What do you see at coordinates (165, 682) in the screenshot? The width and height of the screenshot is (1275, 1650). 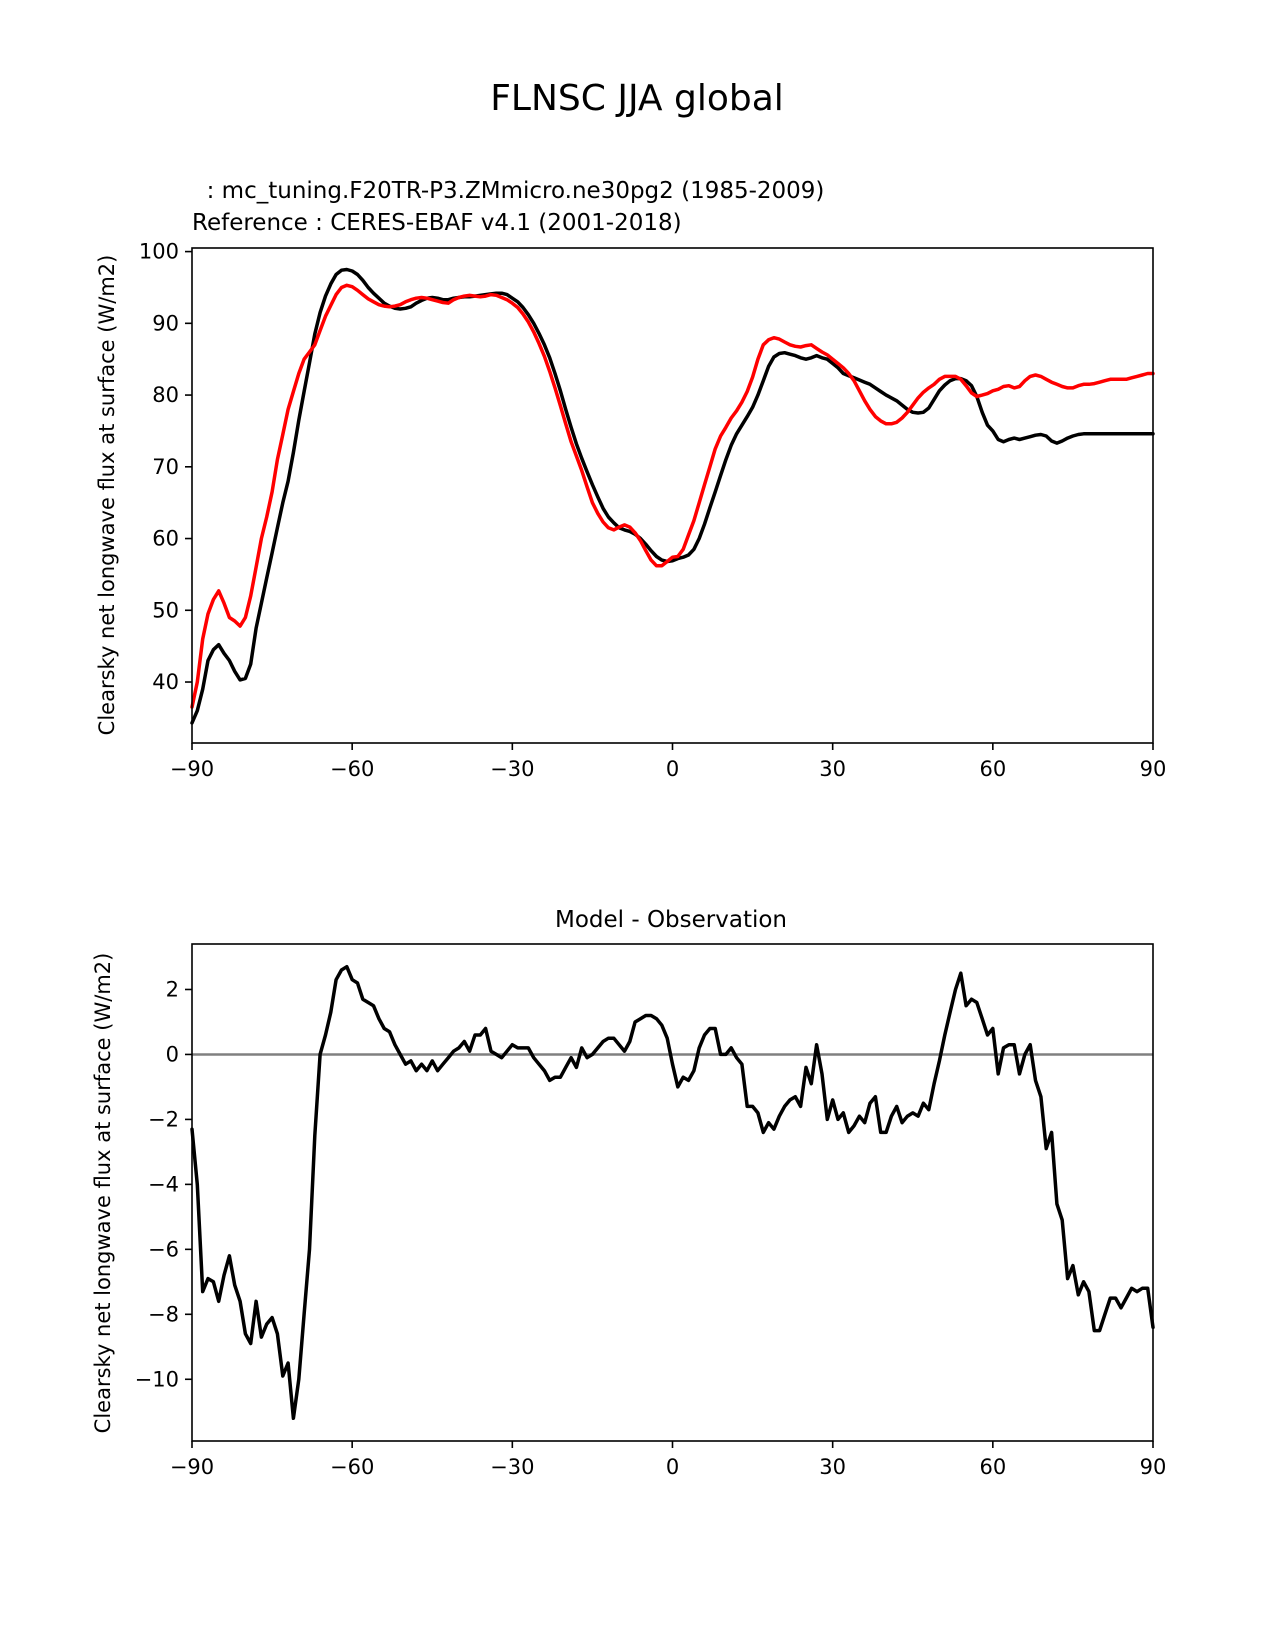 I see `y-tick-label: 40` at bounding box center [165, 682].